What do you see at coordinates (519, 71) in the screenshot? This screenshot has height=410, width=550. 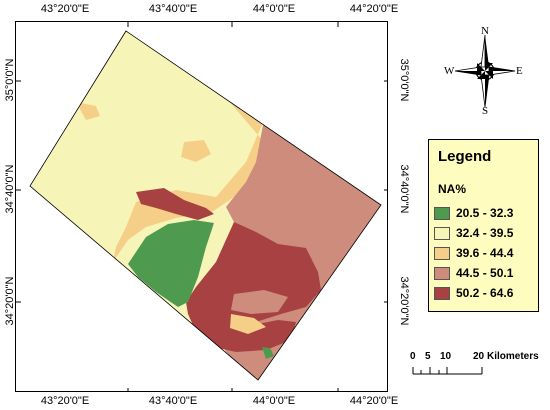 I see `compass-east-label: E` at bounding box center [519, 71].